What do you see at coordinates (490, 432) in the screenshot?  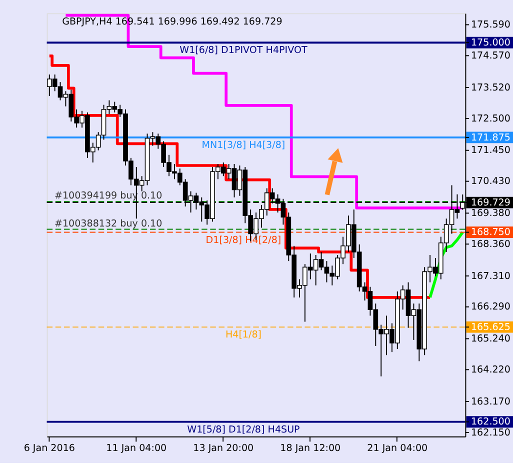 I see `y-tick-label: 162.150` at bounding box center [490, 432].